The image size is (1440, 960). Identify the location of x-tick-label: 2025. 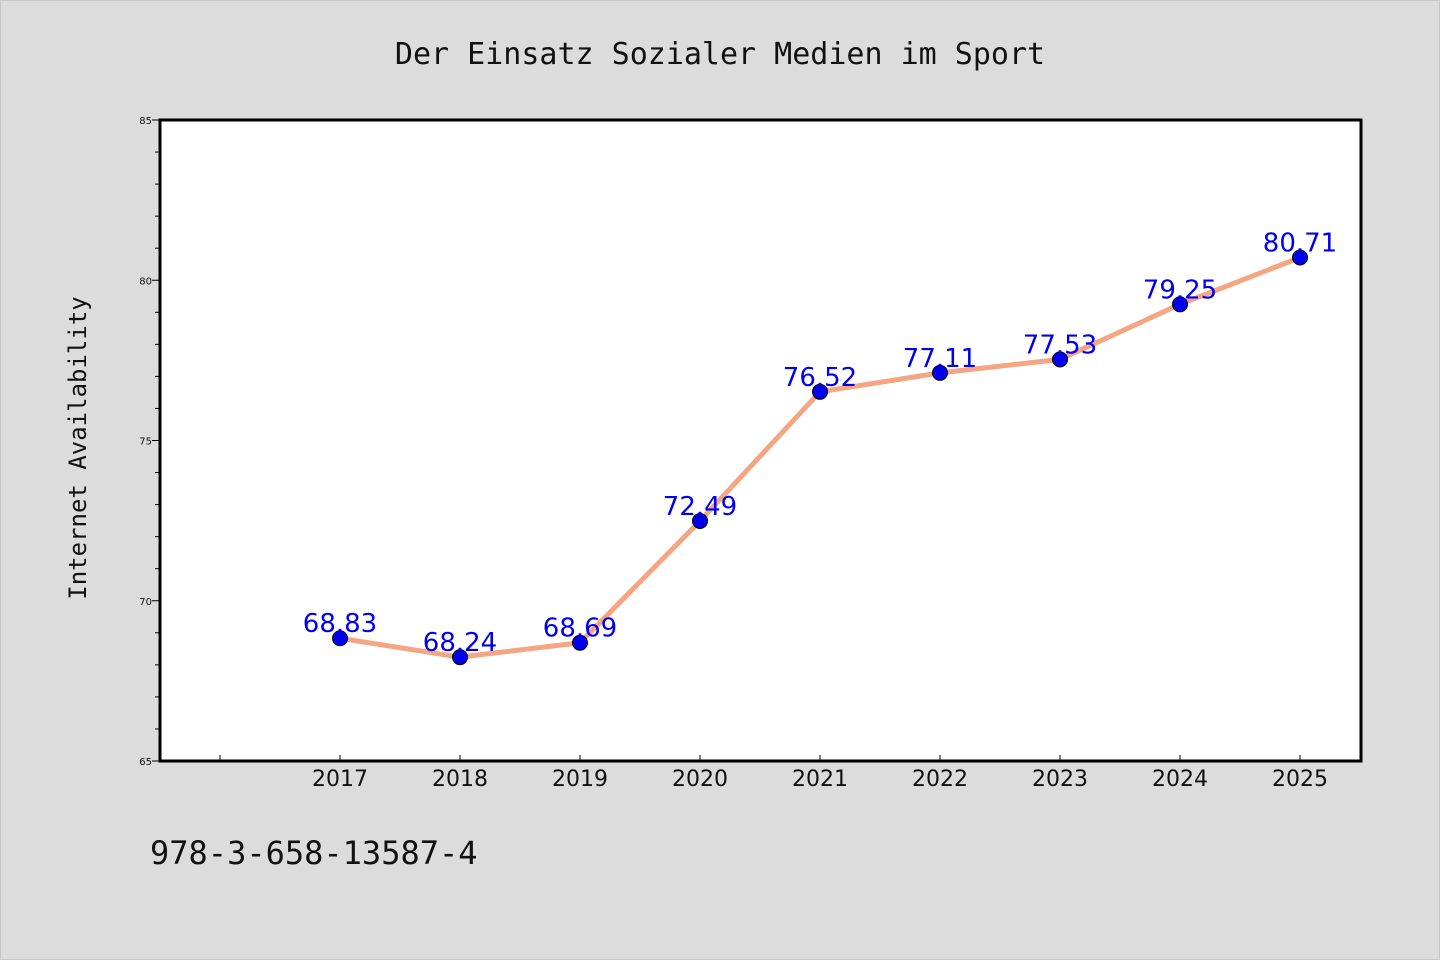
(1300, 779).